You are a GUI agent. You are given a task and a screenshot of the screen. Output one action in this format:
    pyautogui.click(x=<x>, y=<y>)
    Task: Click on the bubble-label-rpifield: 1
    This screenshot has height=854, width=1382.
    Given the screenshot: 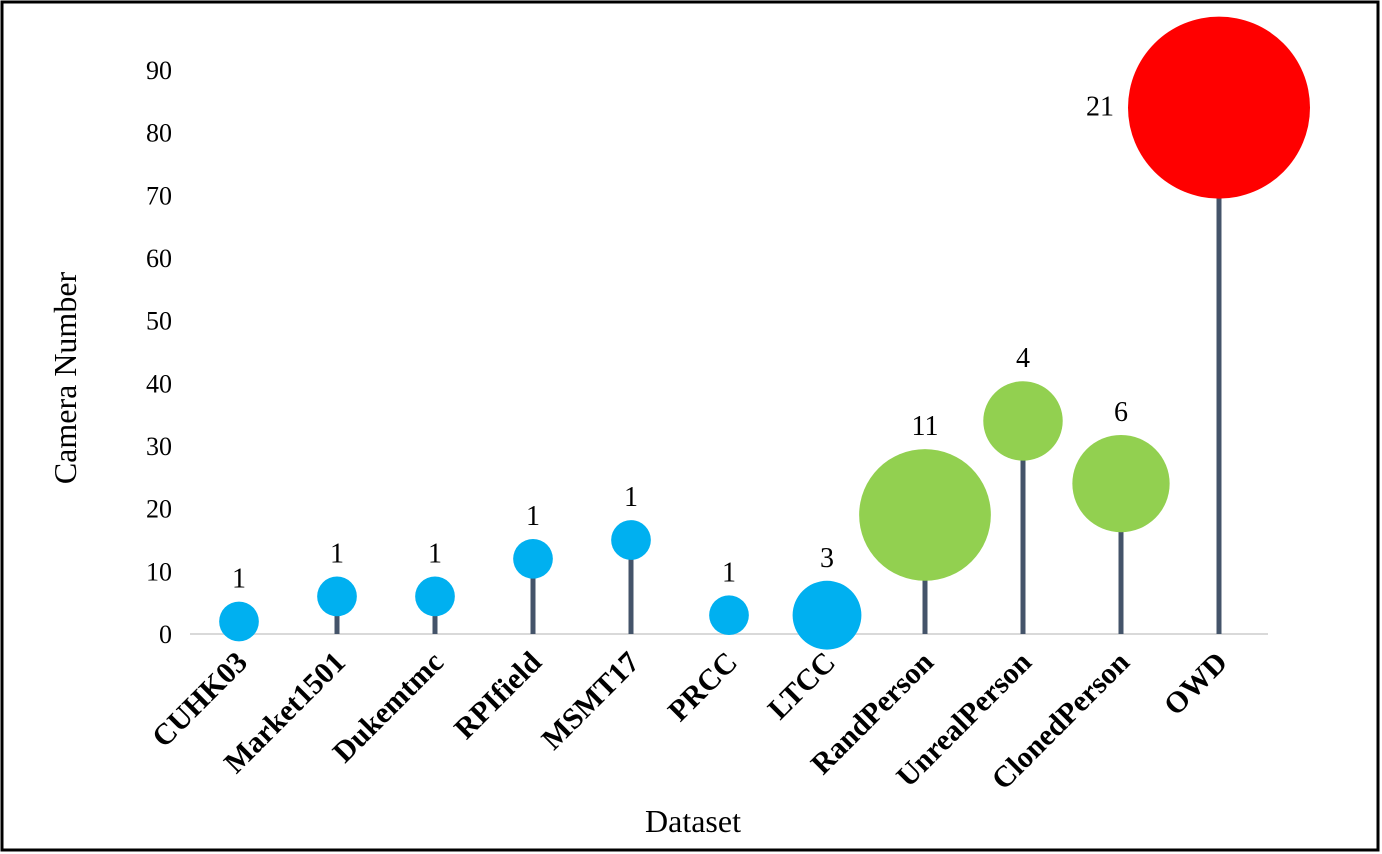 What is the action you would take?
    pyautogui.click(x=533, y=516)
    